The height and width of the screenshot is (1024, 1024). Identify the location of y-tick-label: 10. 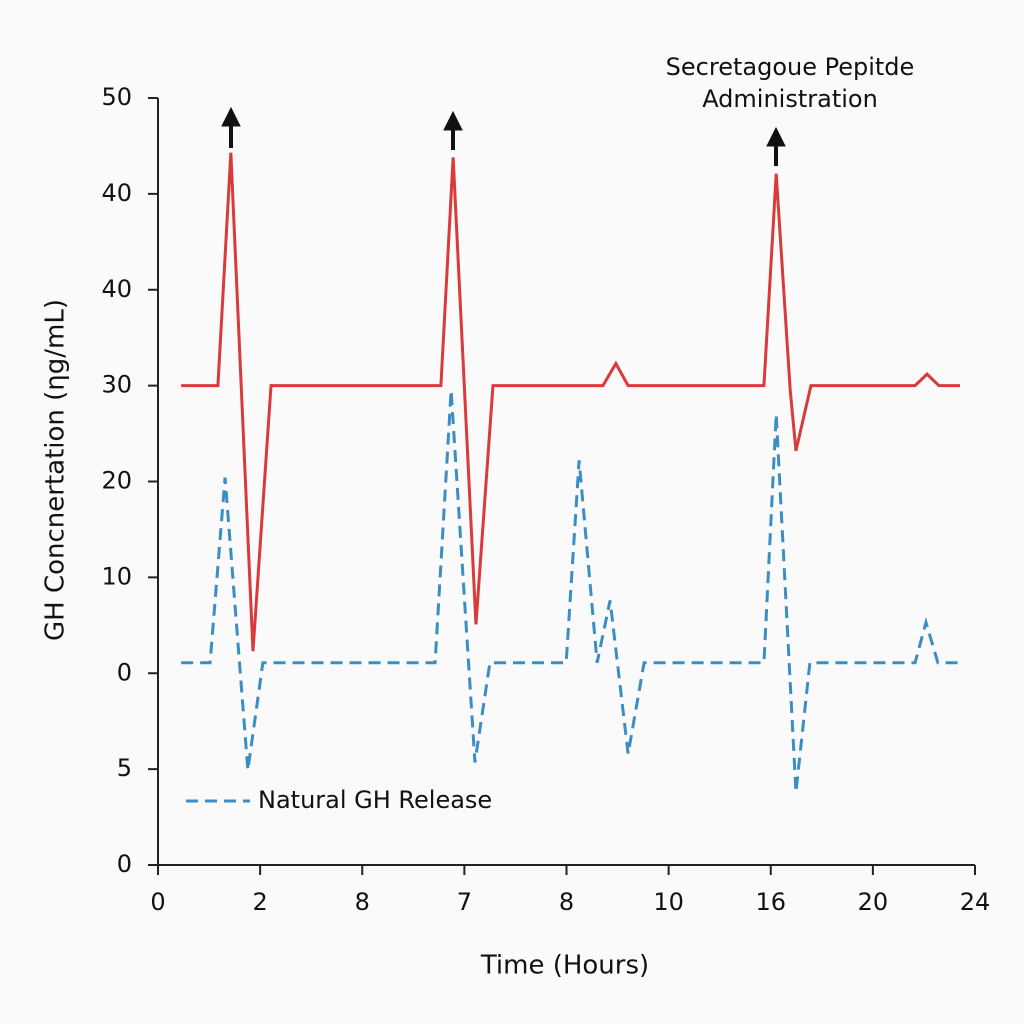
(116, 576).